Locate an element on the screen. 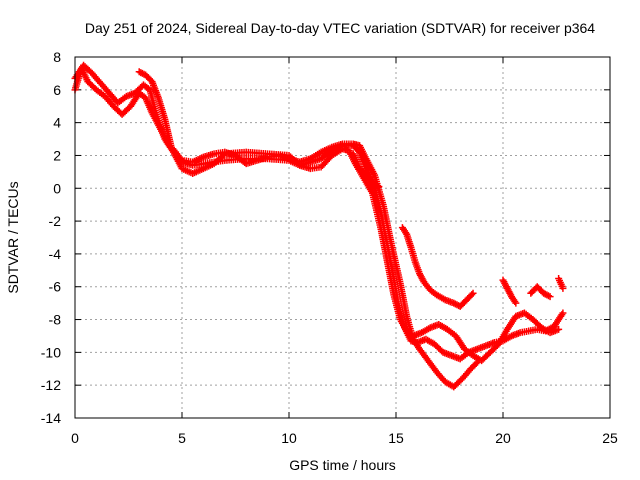 The height and width of the screenshot is (480, 640). x-tick-label: 5 is located at coordinates (182, 438).